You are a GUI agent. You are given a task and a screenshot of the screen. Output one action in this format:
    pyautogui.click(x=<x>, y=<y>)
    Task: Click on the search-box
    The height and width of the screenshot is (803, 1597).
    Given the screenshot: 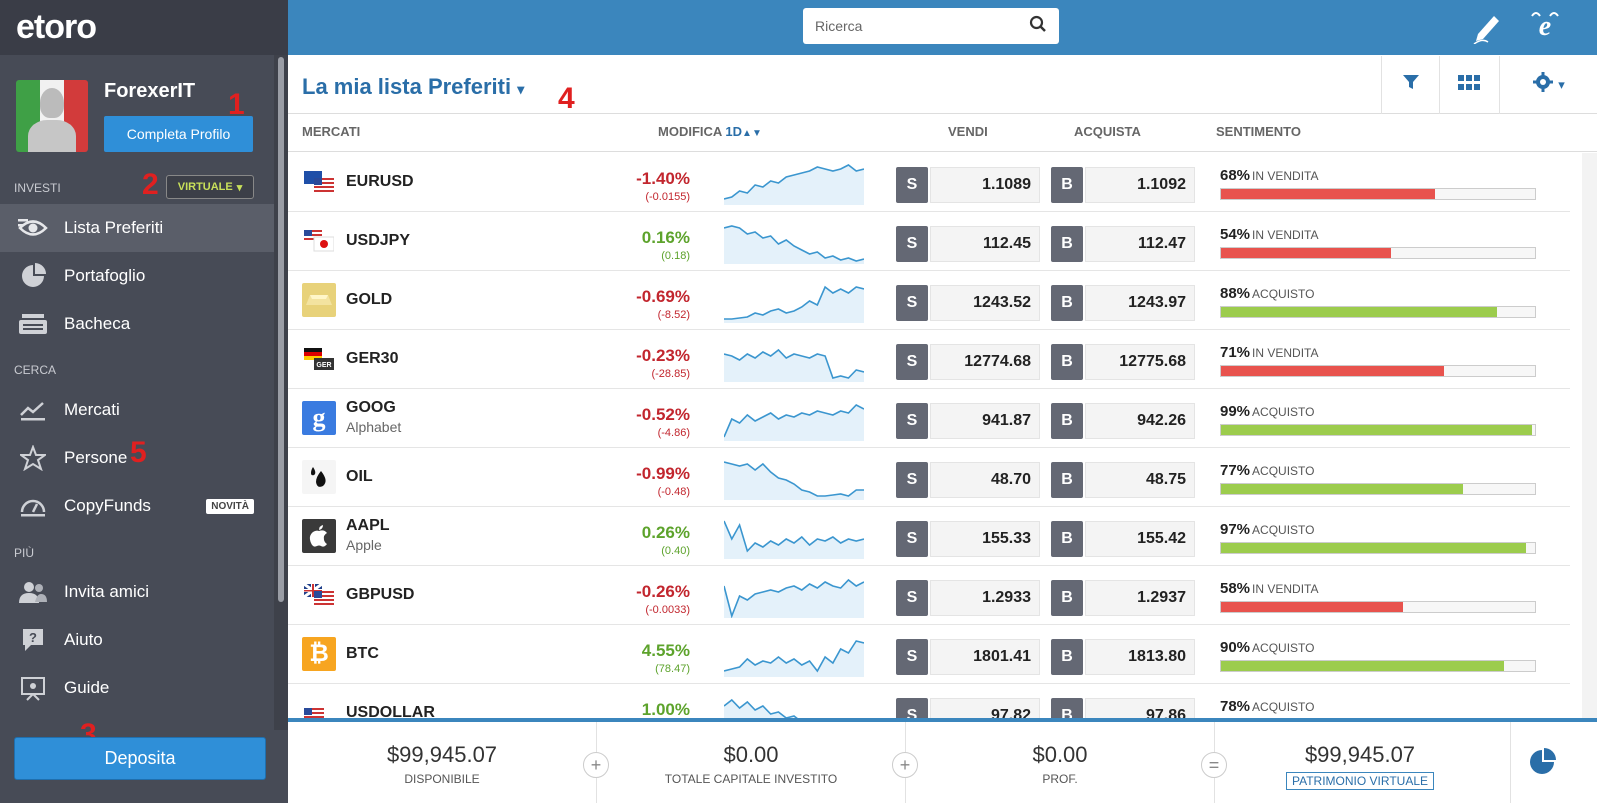 What is the action you would take?
    pyautogui.click(x=931, y=26)
    